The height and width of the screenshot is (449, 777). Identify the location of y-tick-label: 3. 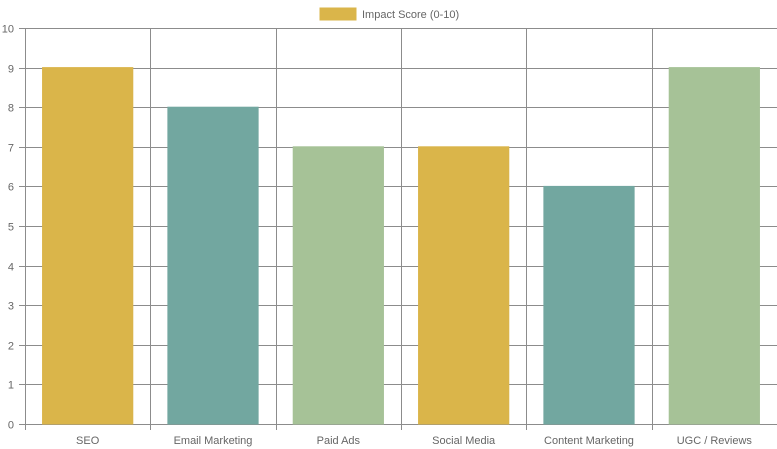
(11, 307).